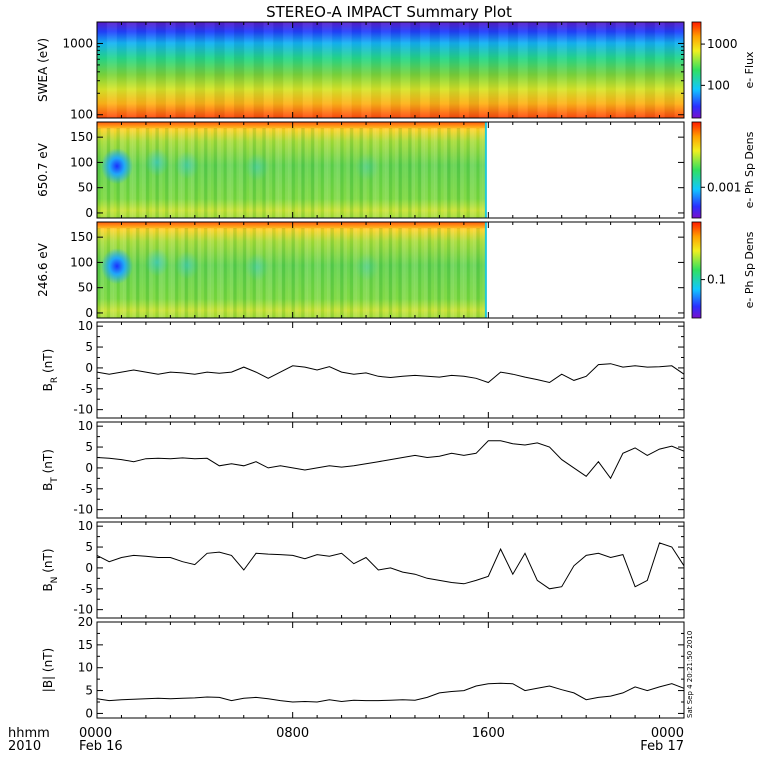 The width and height of the screenshot is (780, 780). I want to click on y-tick-label: 0, so click(89, 213).